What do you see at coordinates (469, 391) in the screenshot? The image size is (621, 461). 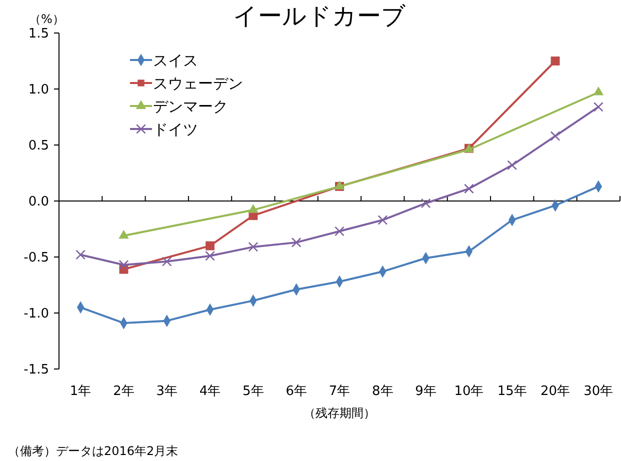 I see `x-tick-label: 10年` at bounding box center [469, 391].